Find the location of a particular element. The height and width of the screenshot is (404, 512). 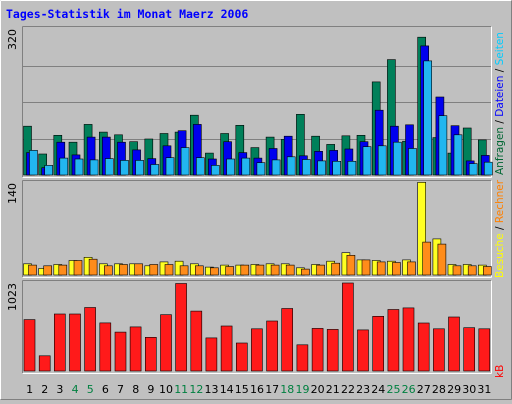

x-tick-label: 28 is located at coordinates (439, 389).